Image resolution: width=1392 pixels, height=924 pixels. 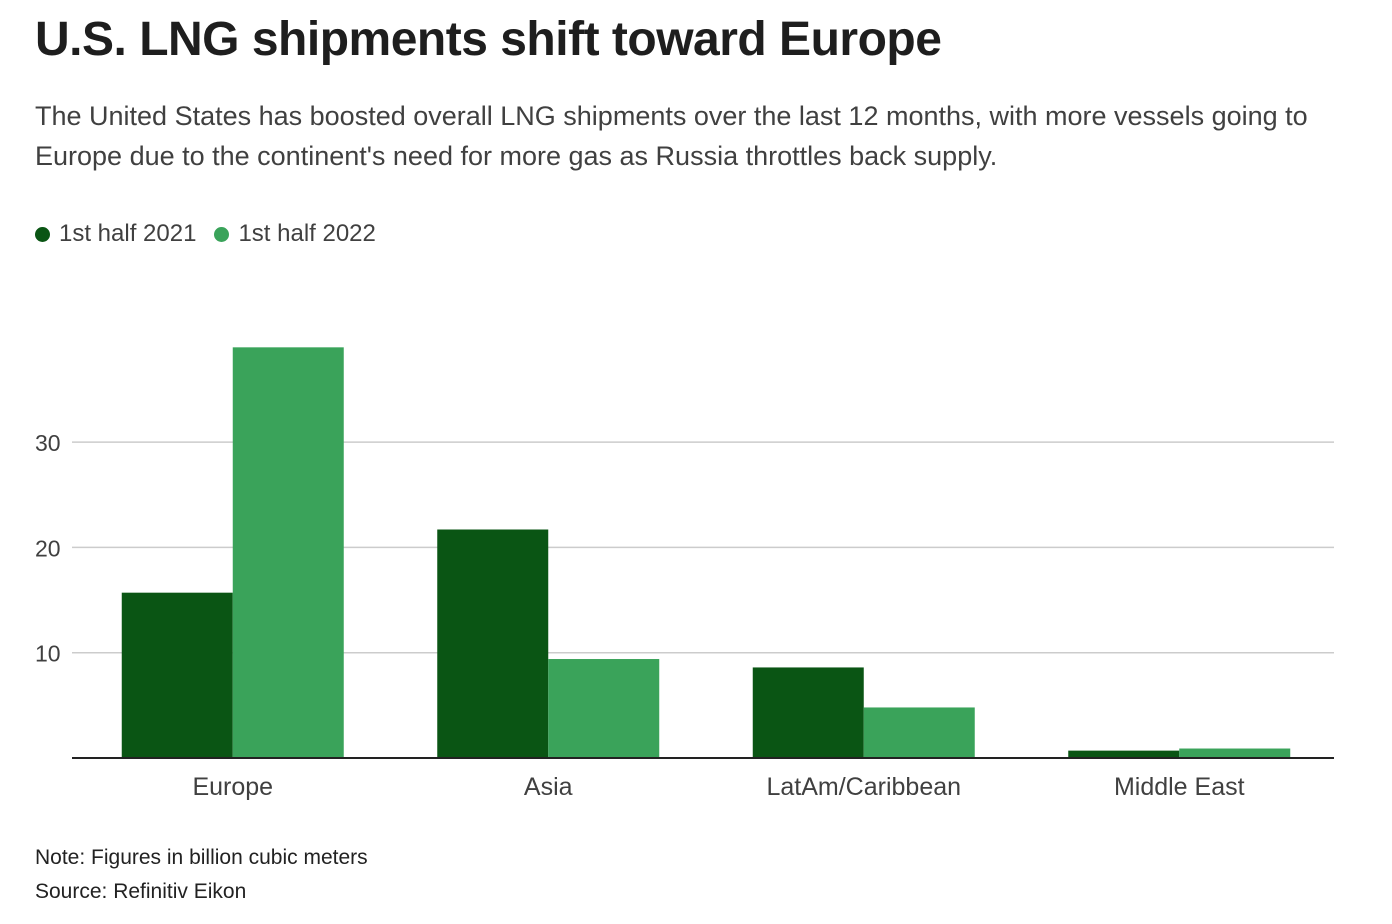 I want to click on chart-title: U.S. LNG shipments shift toward Europe, so click(x=488, y=39).